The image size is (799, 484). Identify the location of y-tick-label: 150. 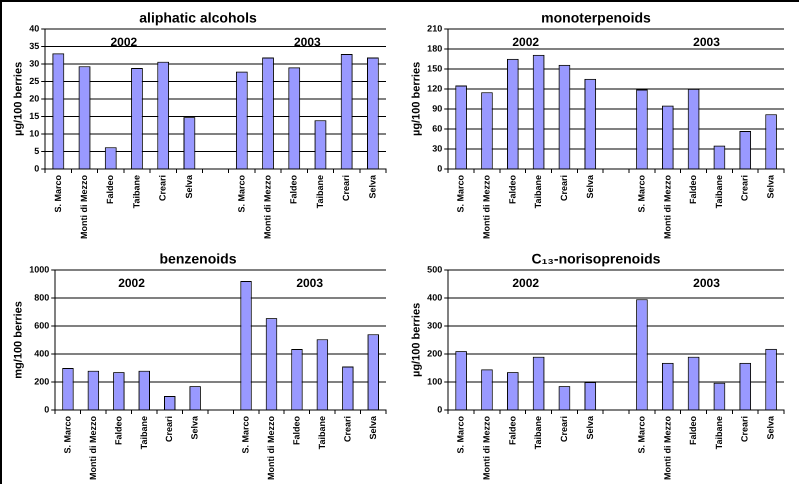
(434, 68).